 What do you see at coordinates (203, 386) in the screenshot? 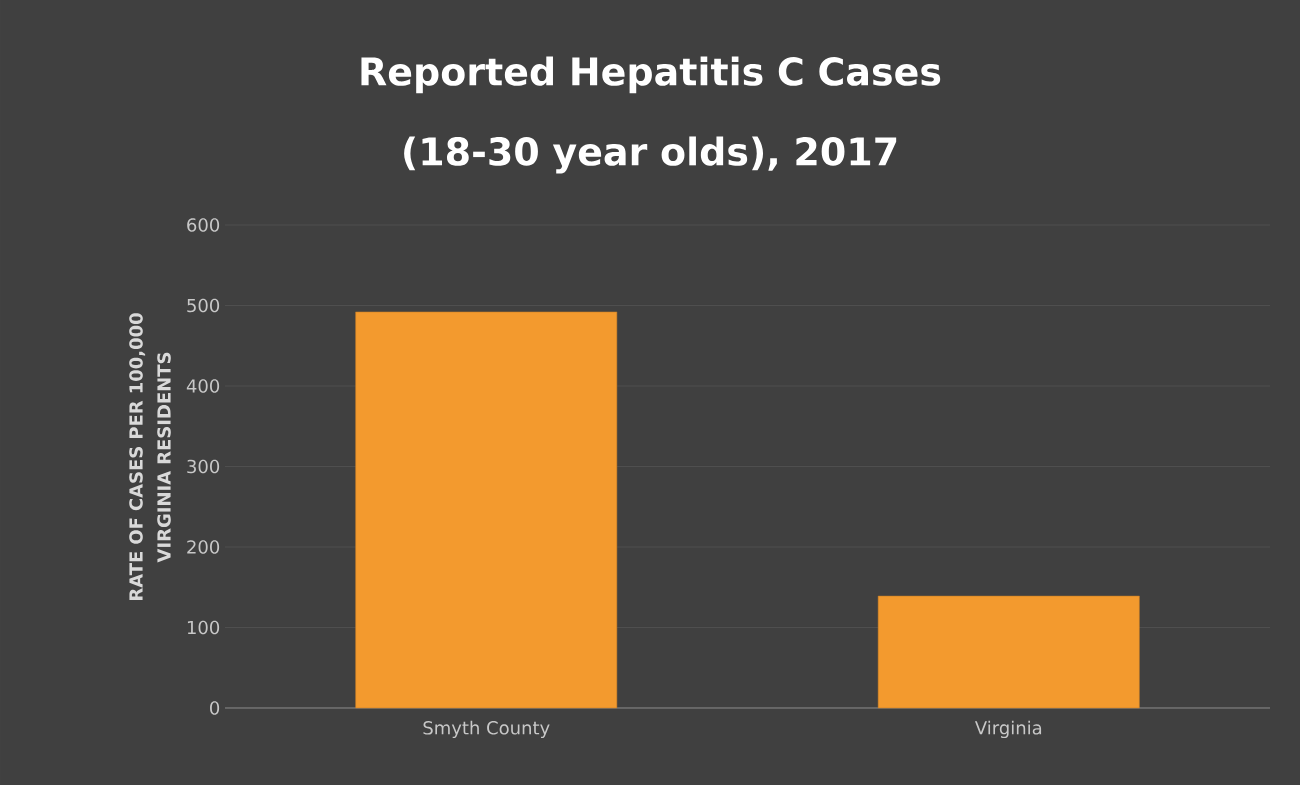
I see `y-tick-label: 400` at bounding box center [203, 386].